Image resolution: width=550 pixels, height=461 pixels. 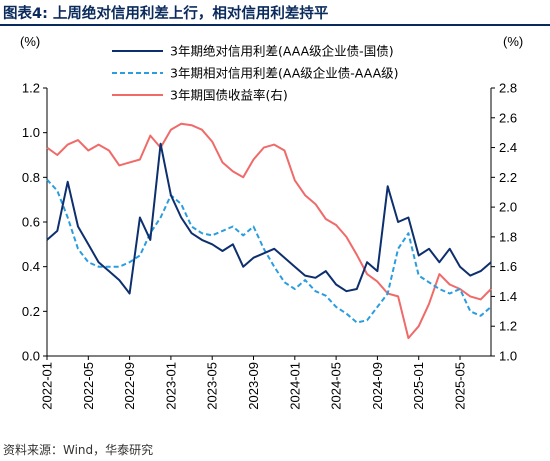 What do you see at coordinates (212, 386) in the screenshot?
I see `x-tick-label: 2023-05` at bounding box center [212, 386].